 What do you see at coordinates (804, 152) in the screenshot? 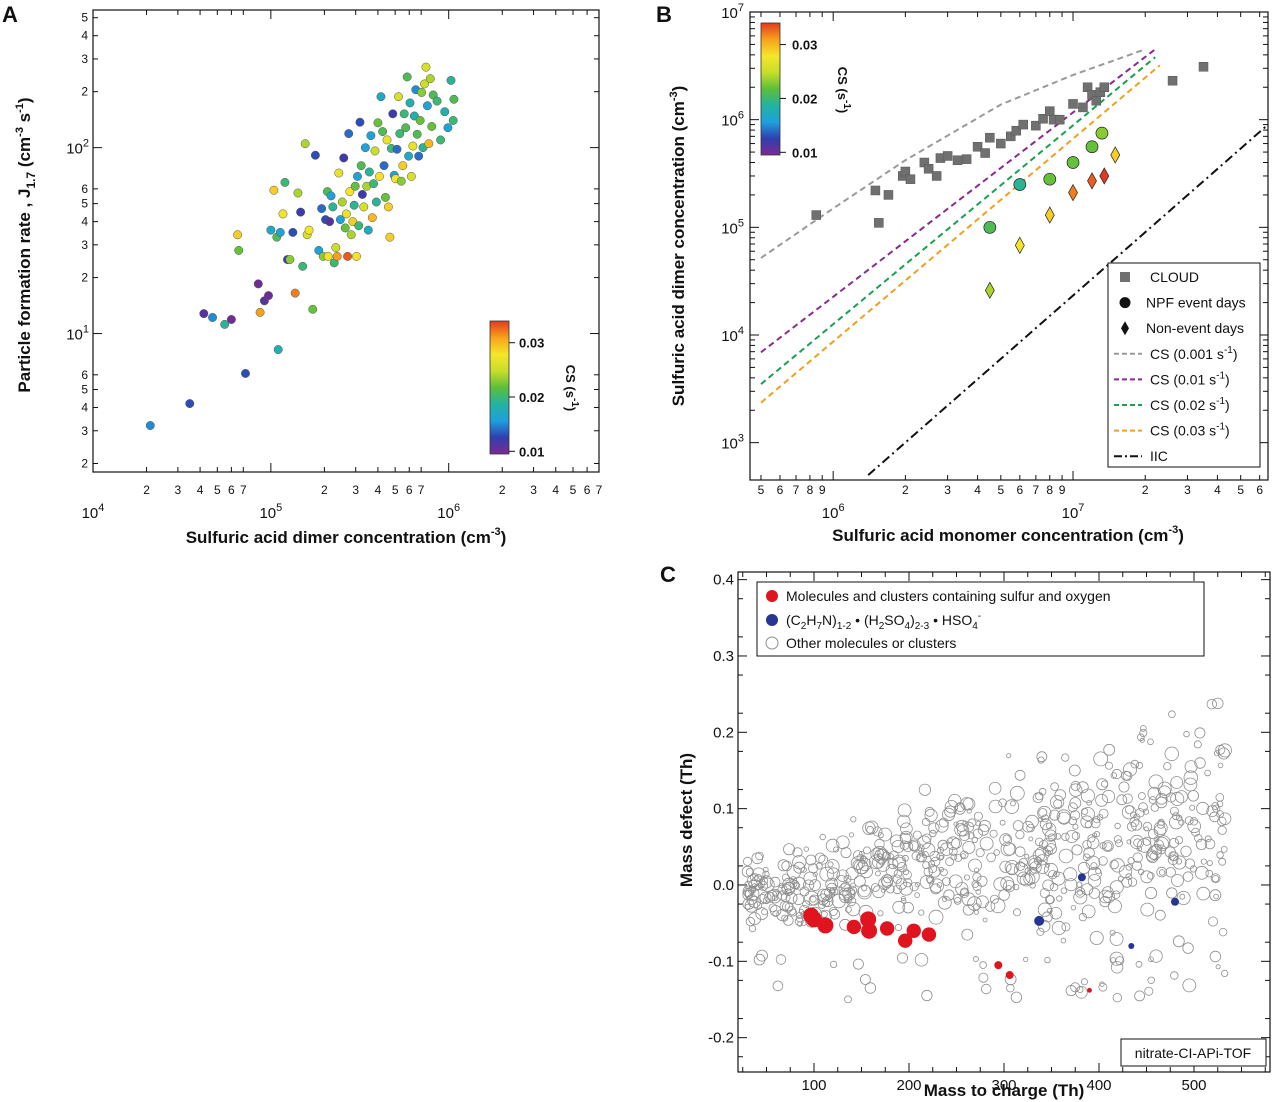
I see `panel-b-colorbar-tick-label: 0.01` at bounding box center [804, 152].